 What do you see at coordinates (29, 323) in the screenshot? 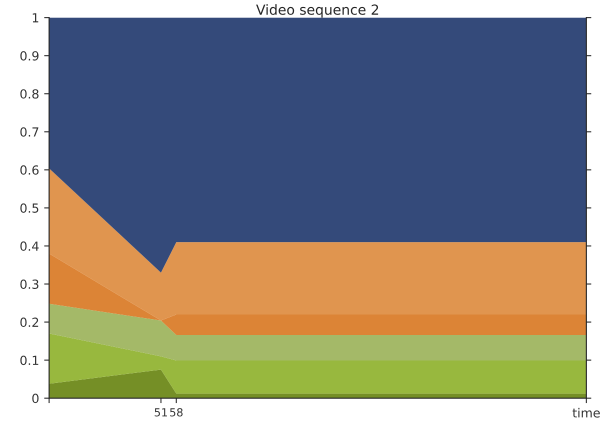
I see `y-tick-label: 0.2` at bounding box center [29, 323].